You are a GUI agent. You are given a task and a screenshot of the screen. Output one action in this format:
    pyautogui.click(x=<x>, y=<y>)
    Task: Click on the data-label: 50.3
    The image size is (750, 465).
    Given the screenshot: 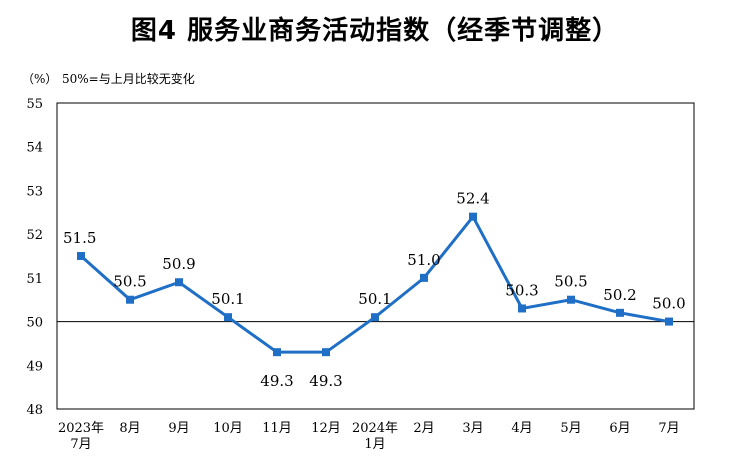 What is the action you would take?
    pyautogui.click(x=521, y=290)
    